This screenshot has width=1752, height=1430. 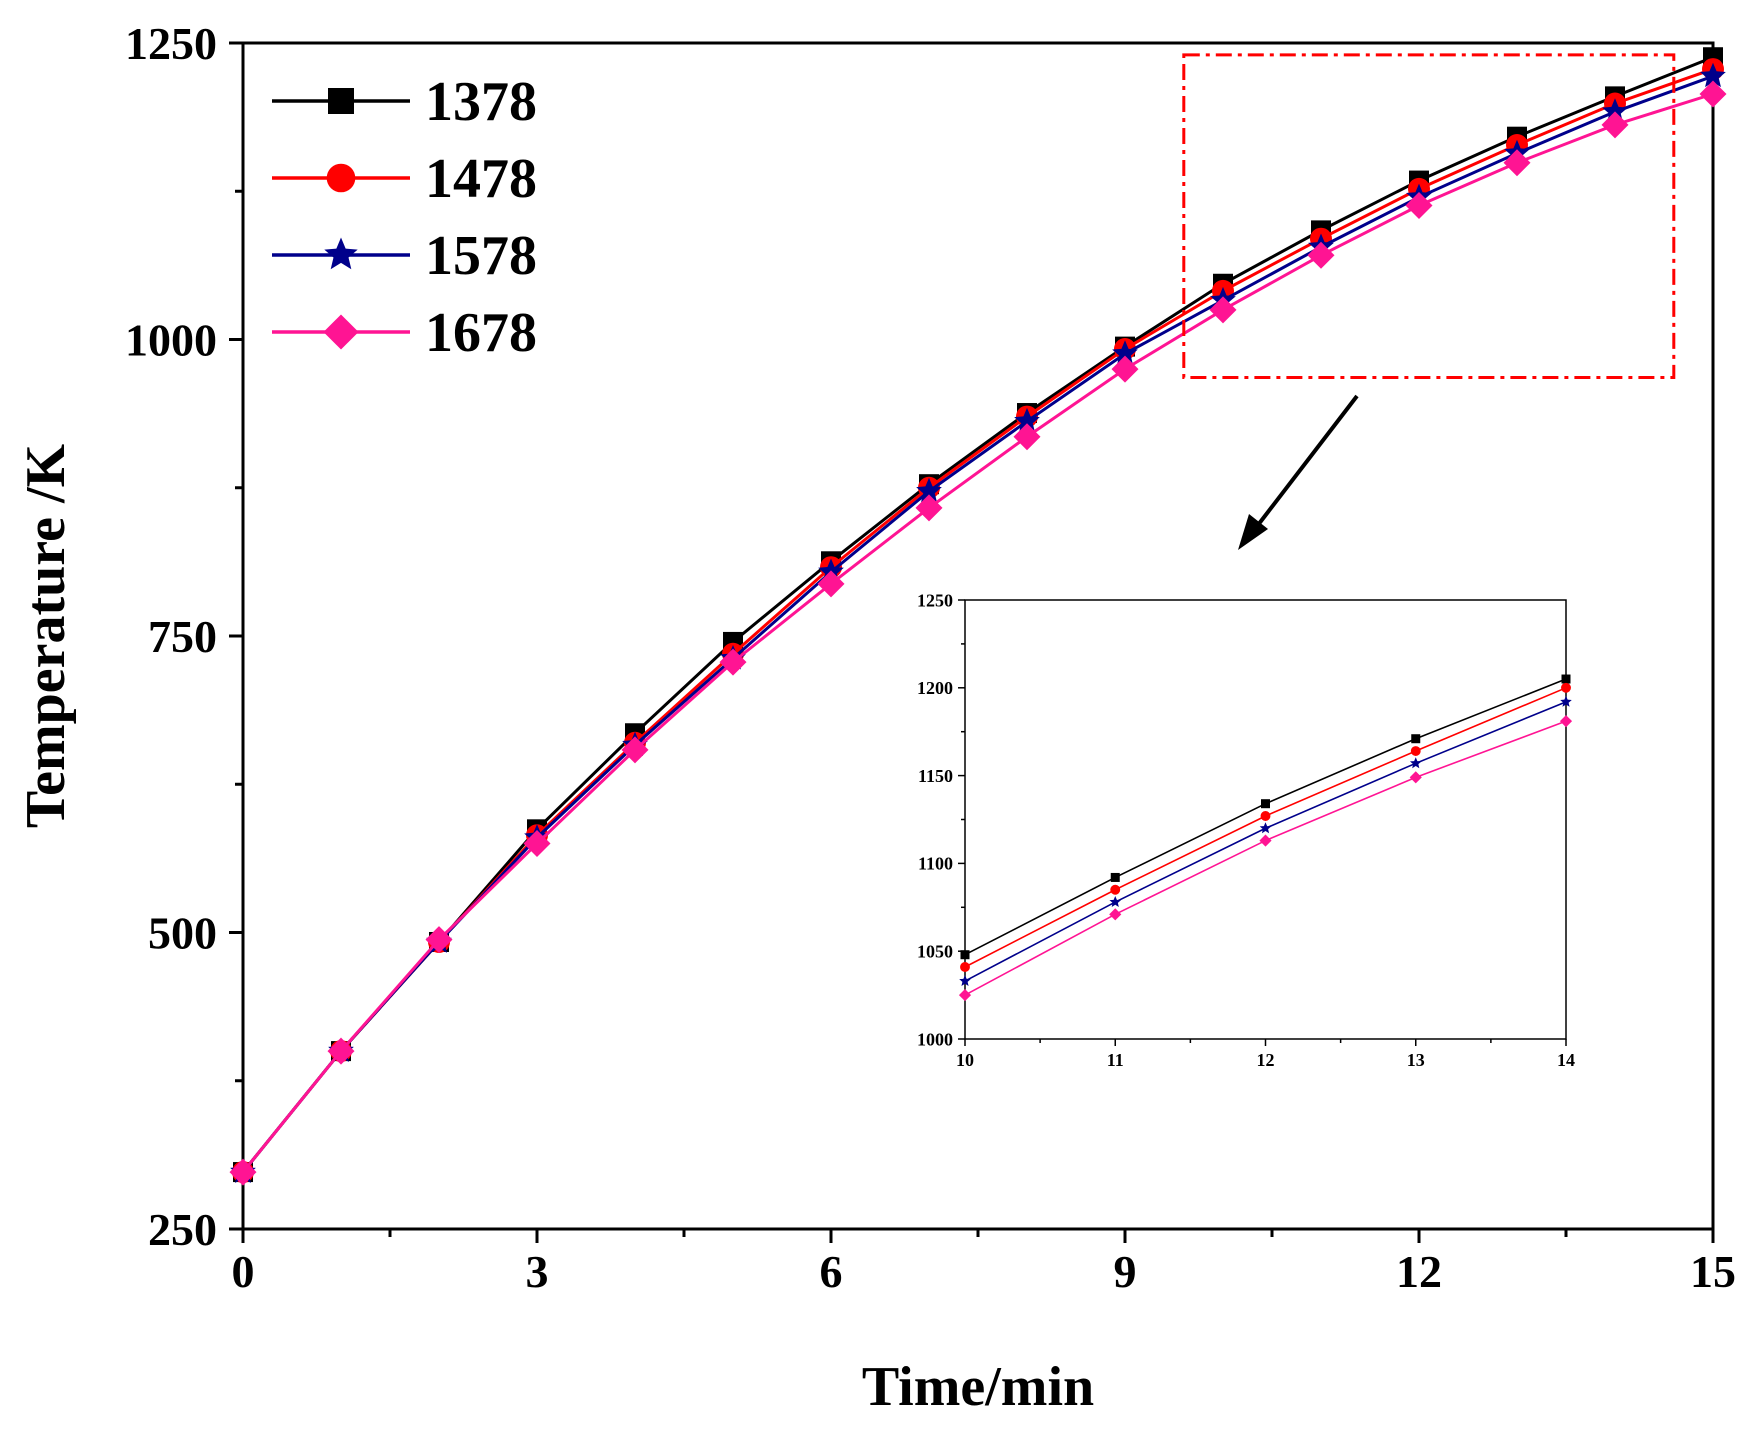 What do you see at coordinates (1566, 1060) in the screenshot?
I see `inset-x-tick-label: 14` at bounding box center [1566, 1060].